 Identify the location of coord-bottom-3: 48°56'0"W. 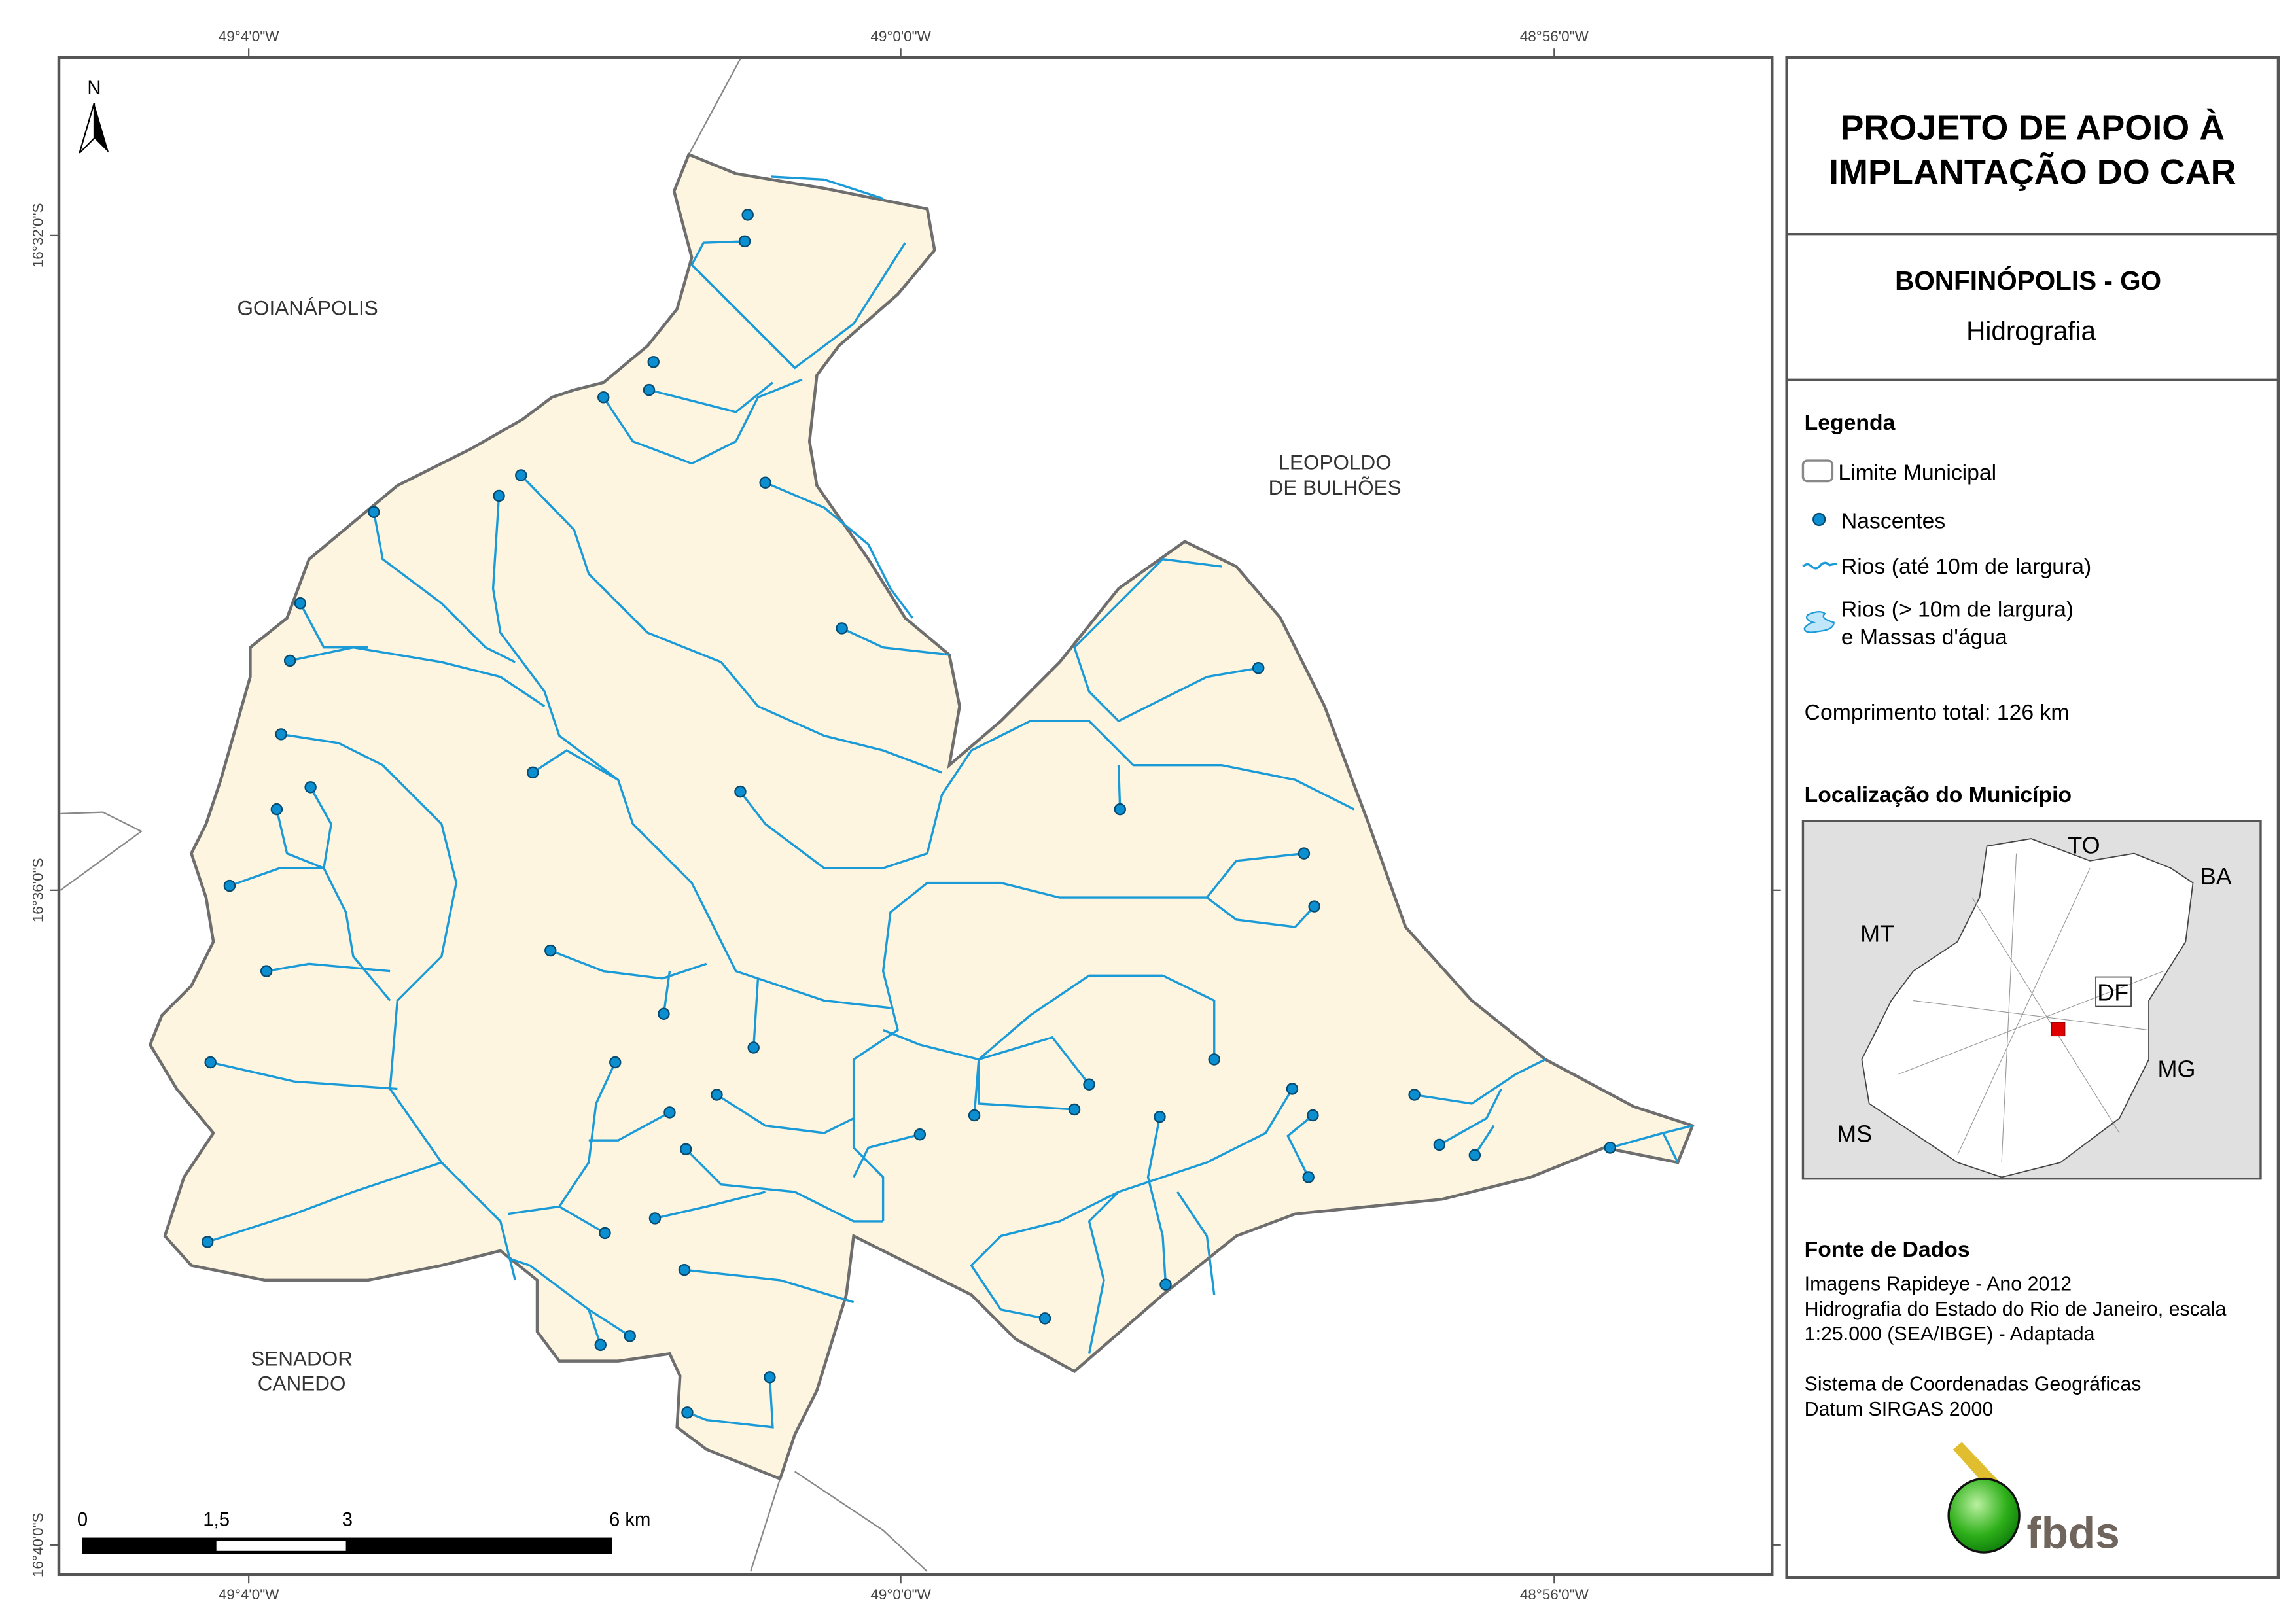
(1555, 1595).